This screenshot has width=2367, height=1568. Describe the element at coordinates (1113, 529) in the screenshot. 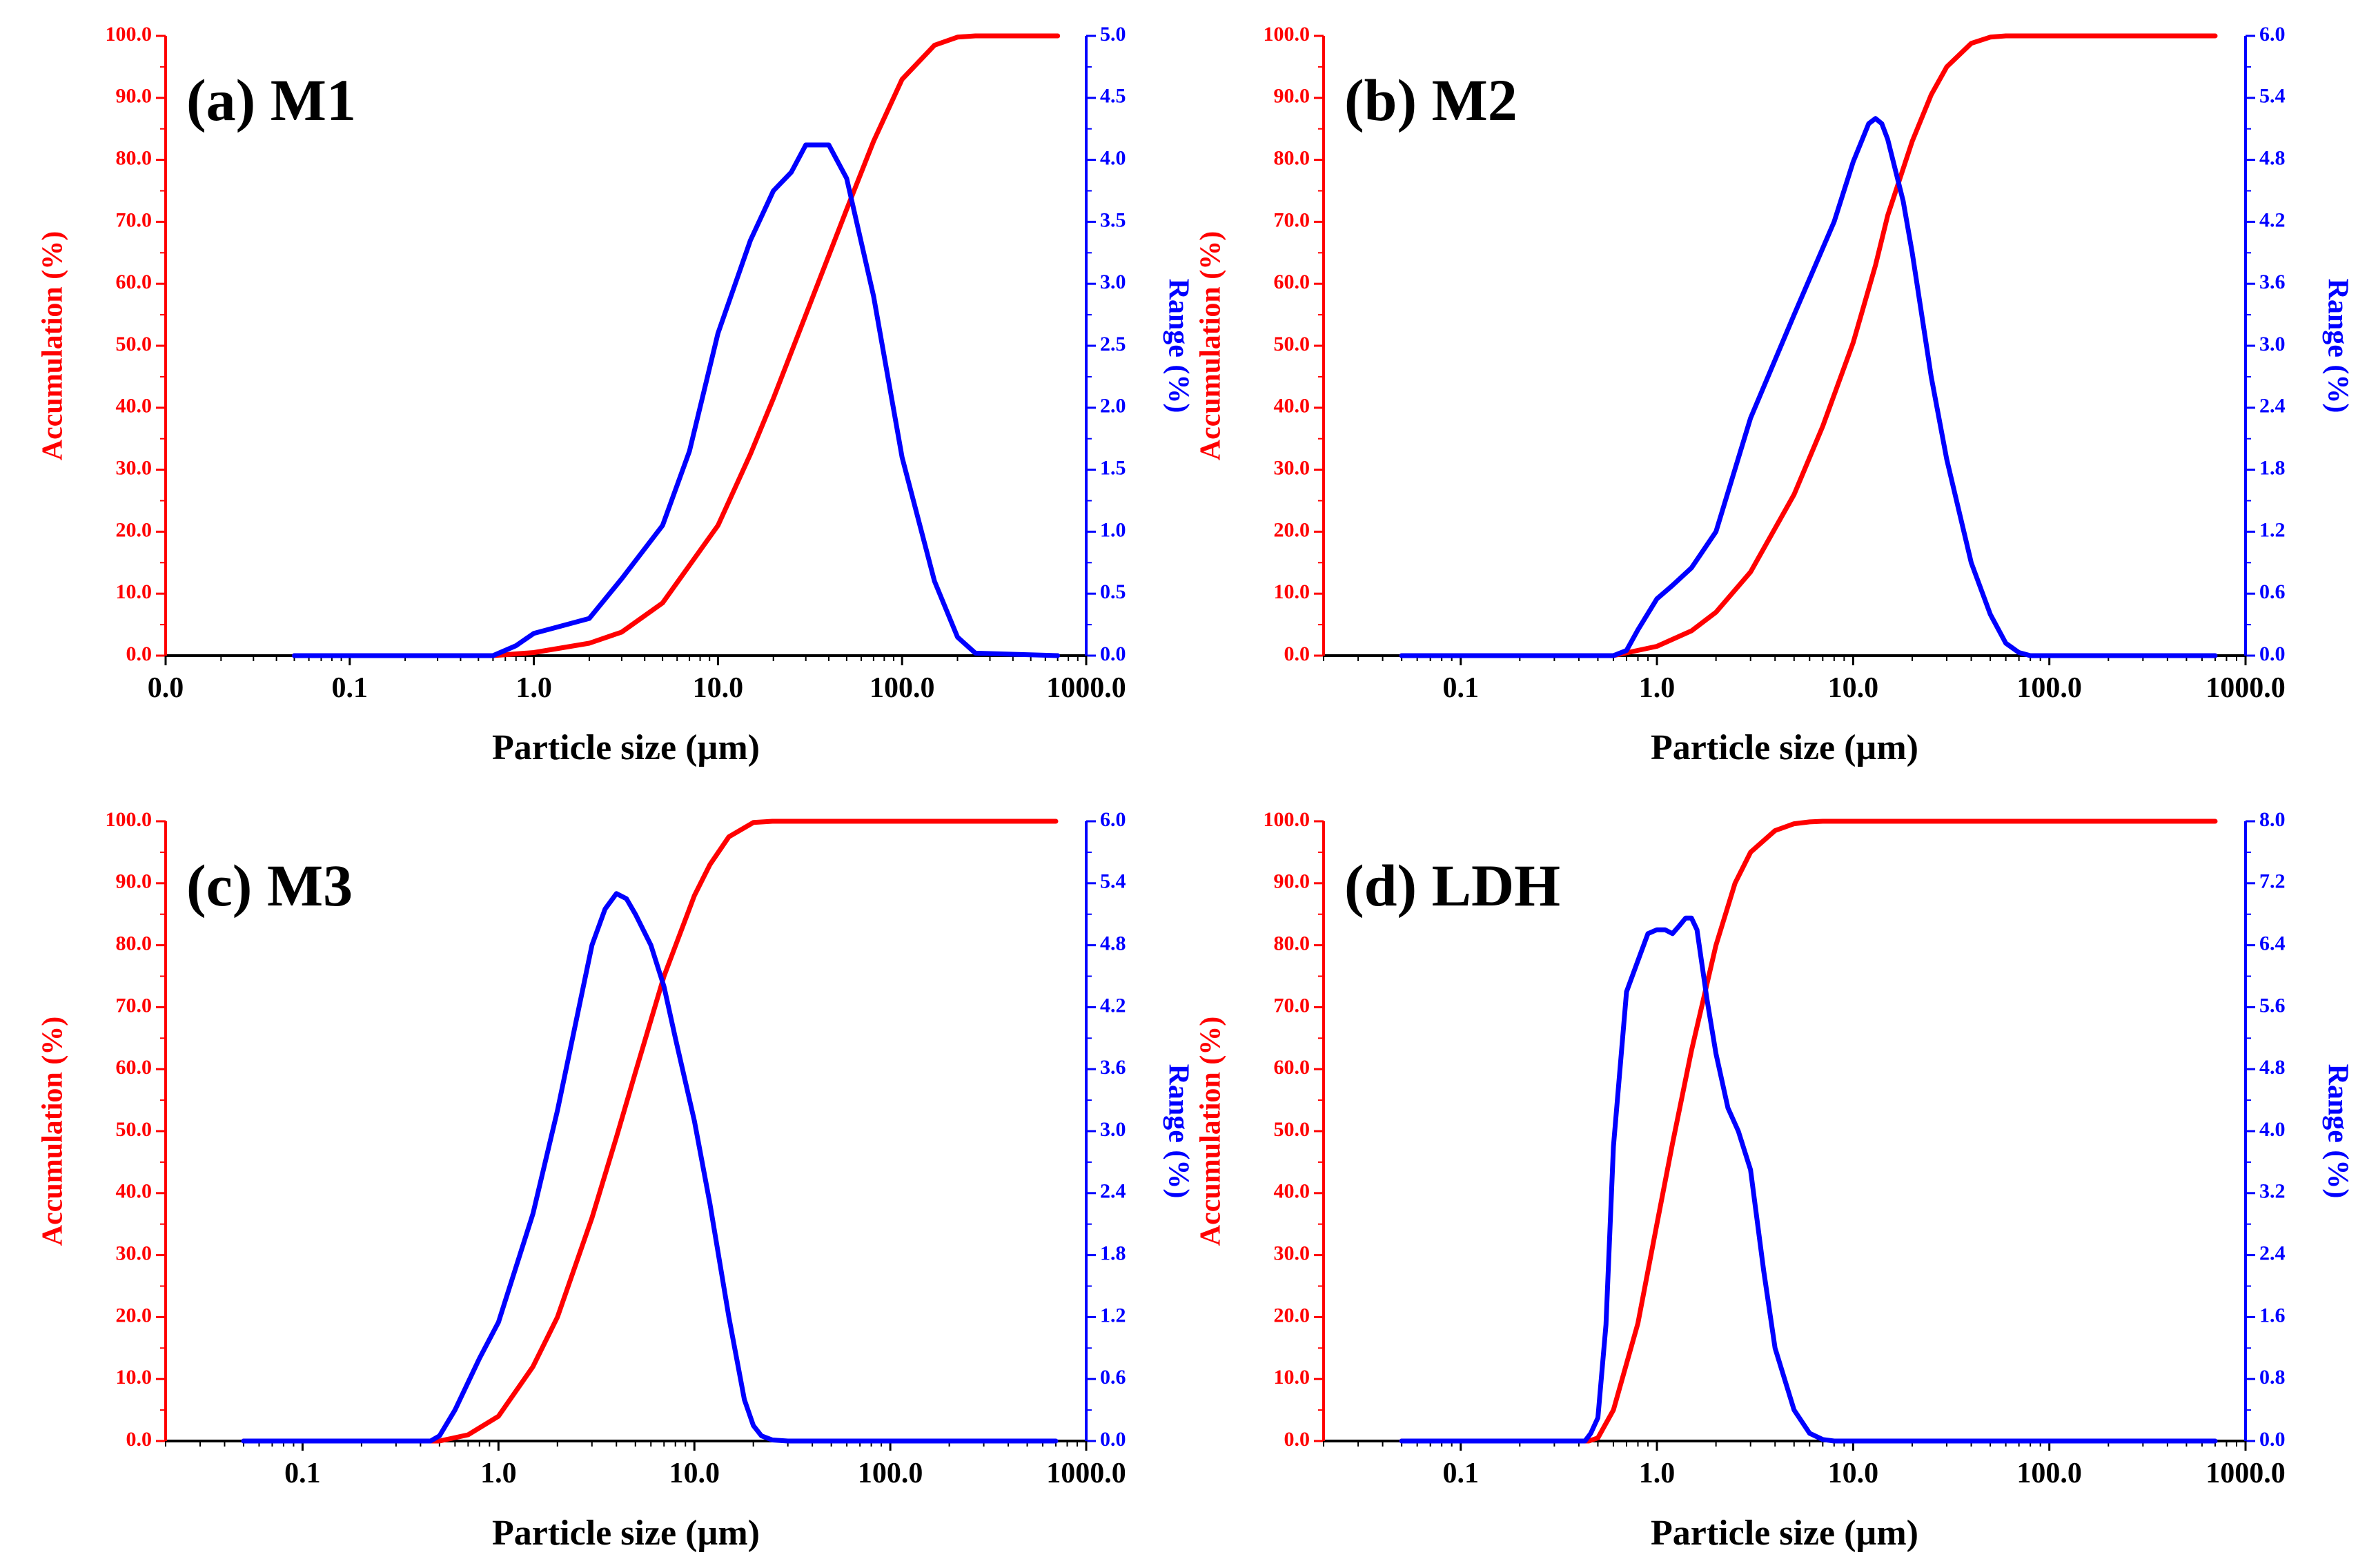

I see `y2-tick-label: 1.0` at that location.